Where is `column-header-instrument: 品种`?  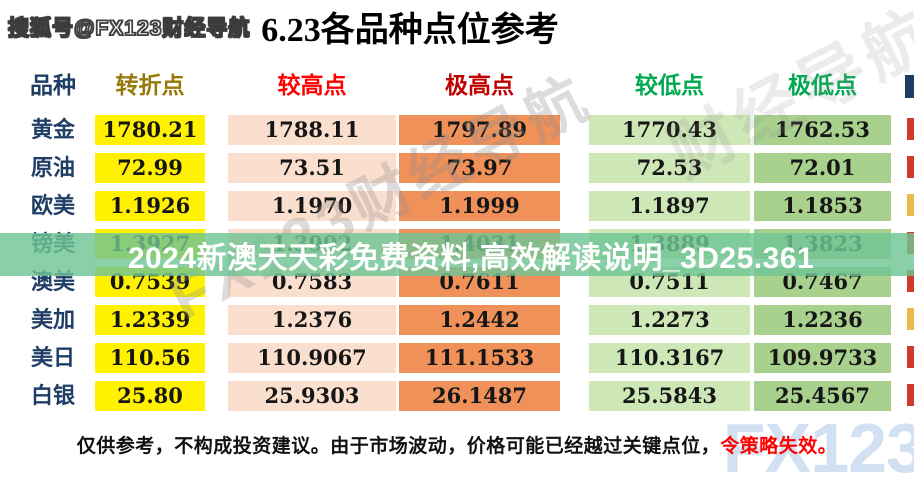
column-header-instrument: 品种 is located at coordinates (53, 85).